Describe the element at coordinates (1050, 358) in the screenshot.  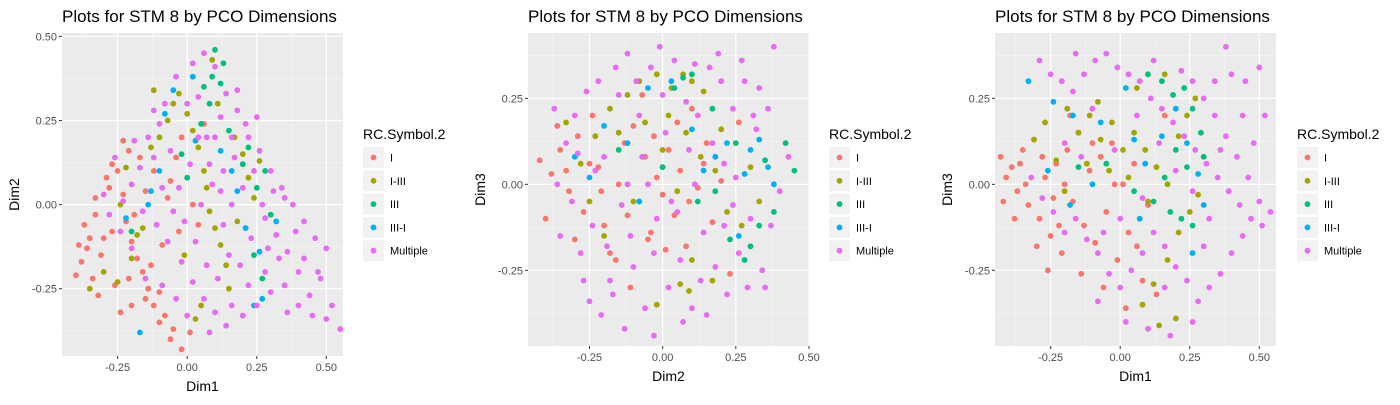
I see `x-tick-label: -0.25` at that location.